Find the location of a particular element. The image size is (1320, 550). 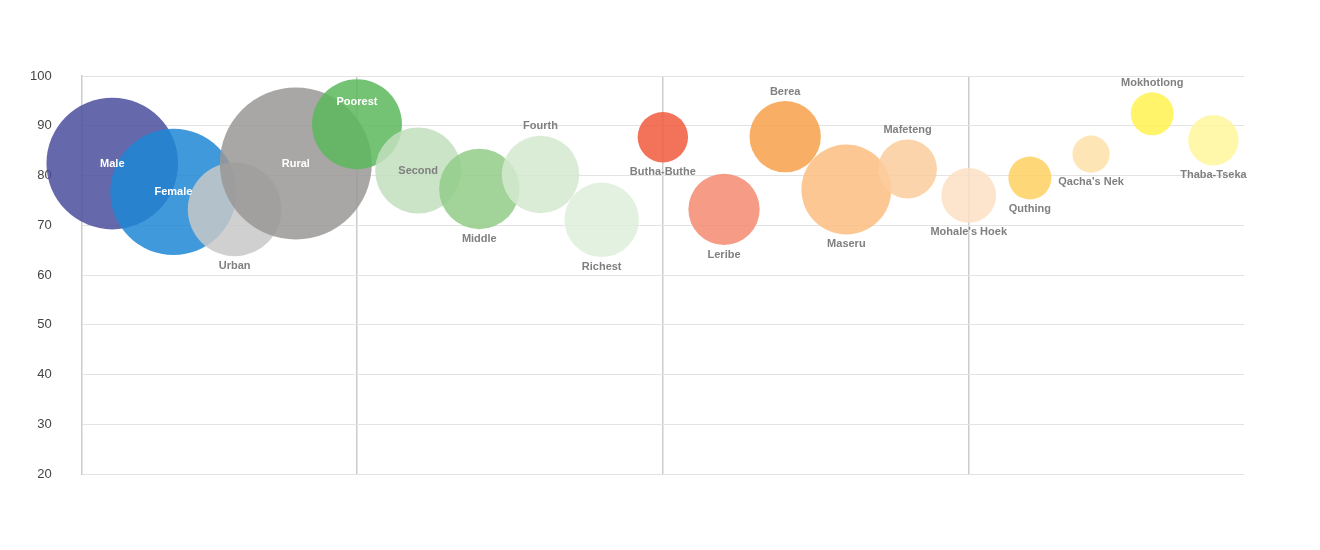

y-tick-label: 50 is located at coordinates (44, 324).